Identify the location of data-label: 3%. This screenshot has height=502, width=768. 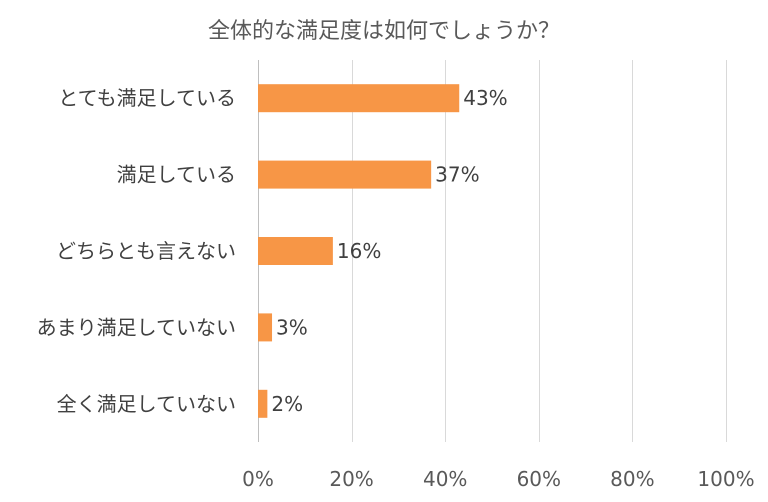
(292, 327).